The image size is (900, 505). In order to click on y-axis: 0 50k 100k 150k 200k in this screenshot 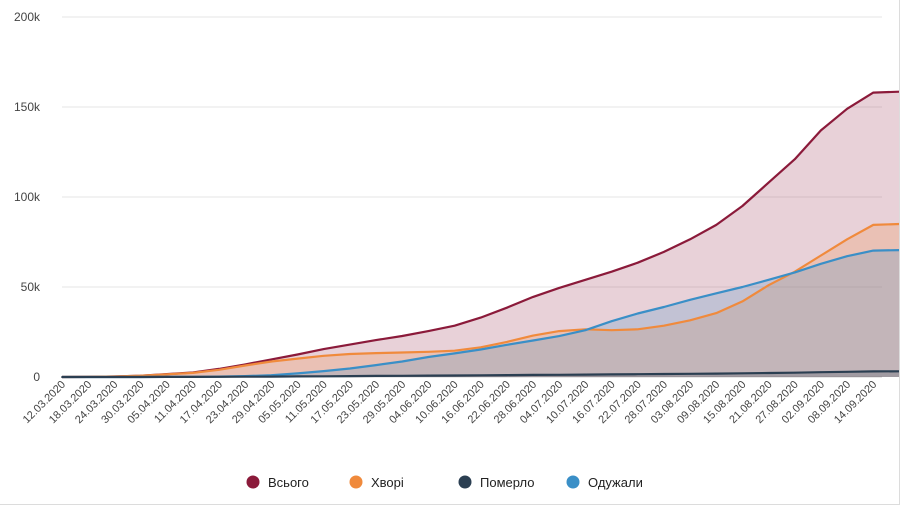, I will do `click(27, 197)`.